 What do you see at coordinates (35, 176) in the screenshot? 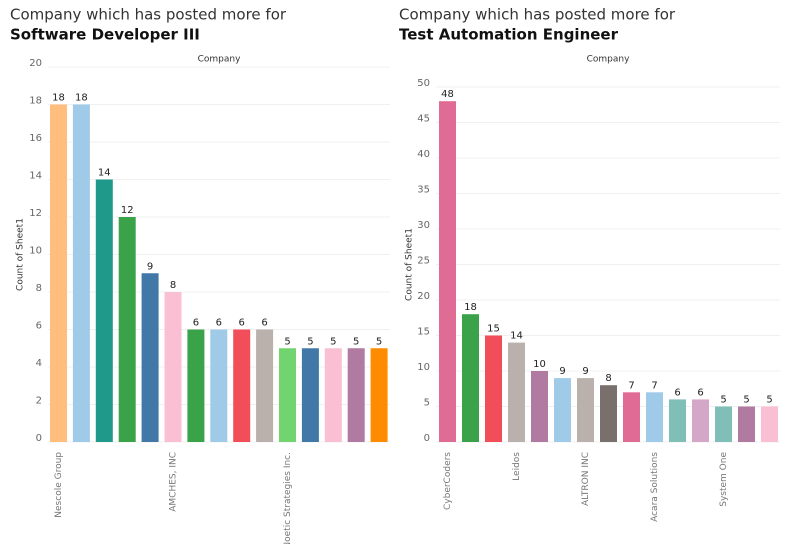
I see `y-tick-label: 14` at bounding box center [35, 176].